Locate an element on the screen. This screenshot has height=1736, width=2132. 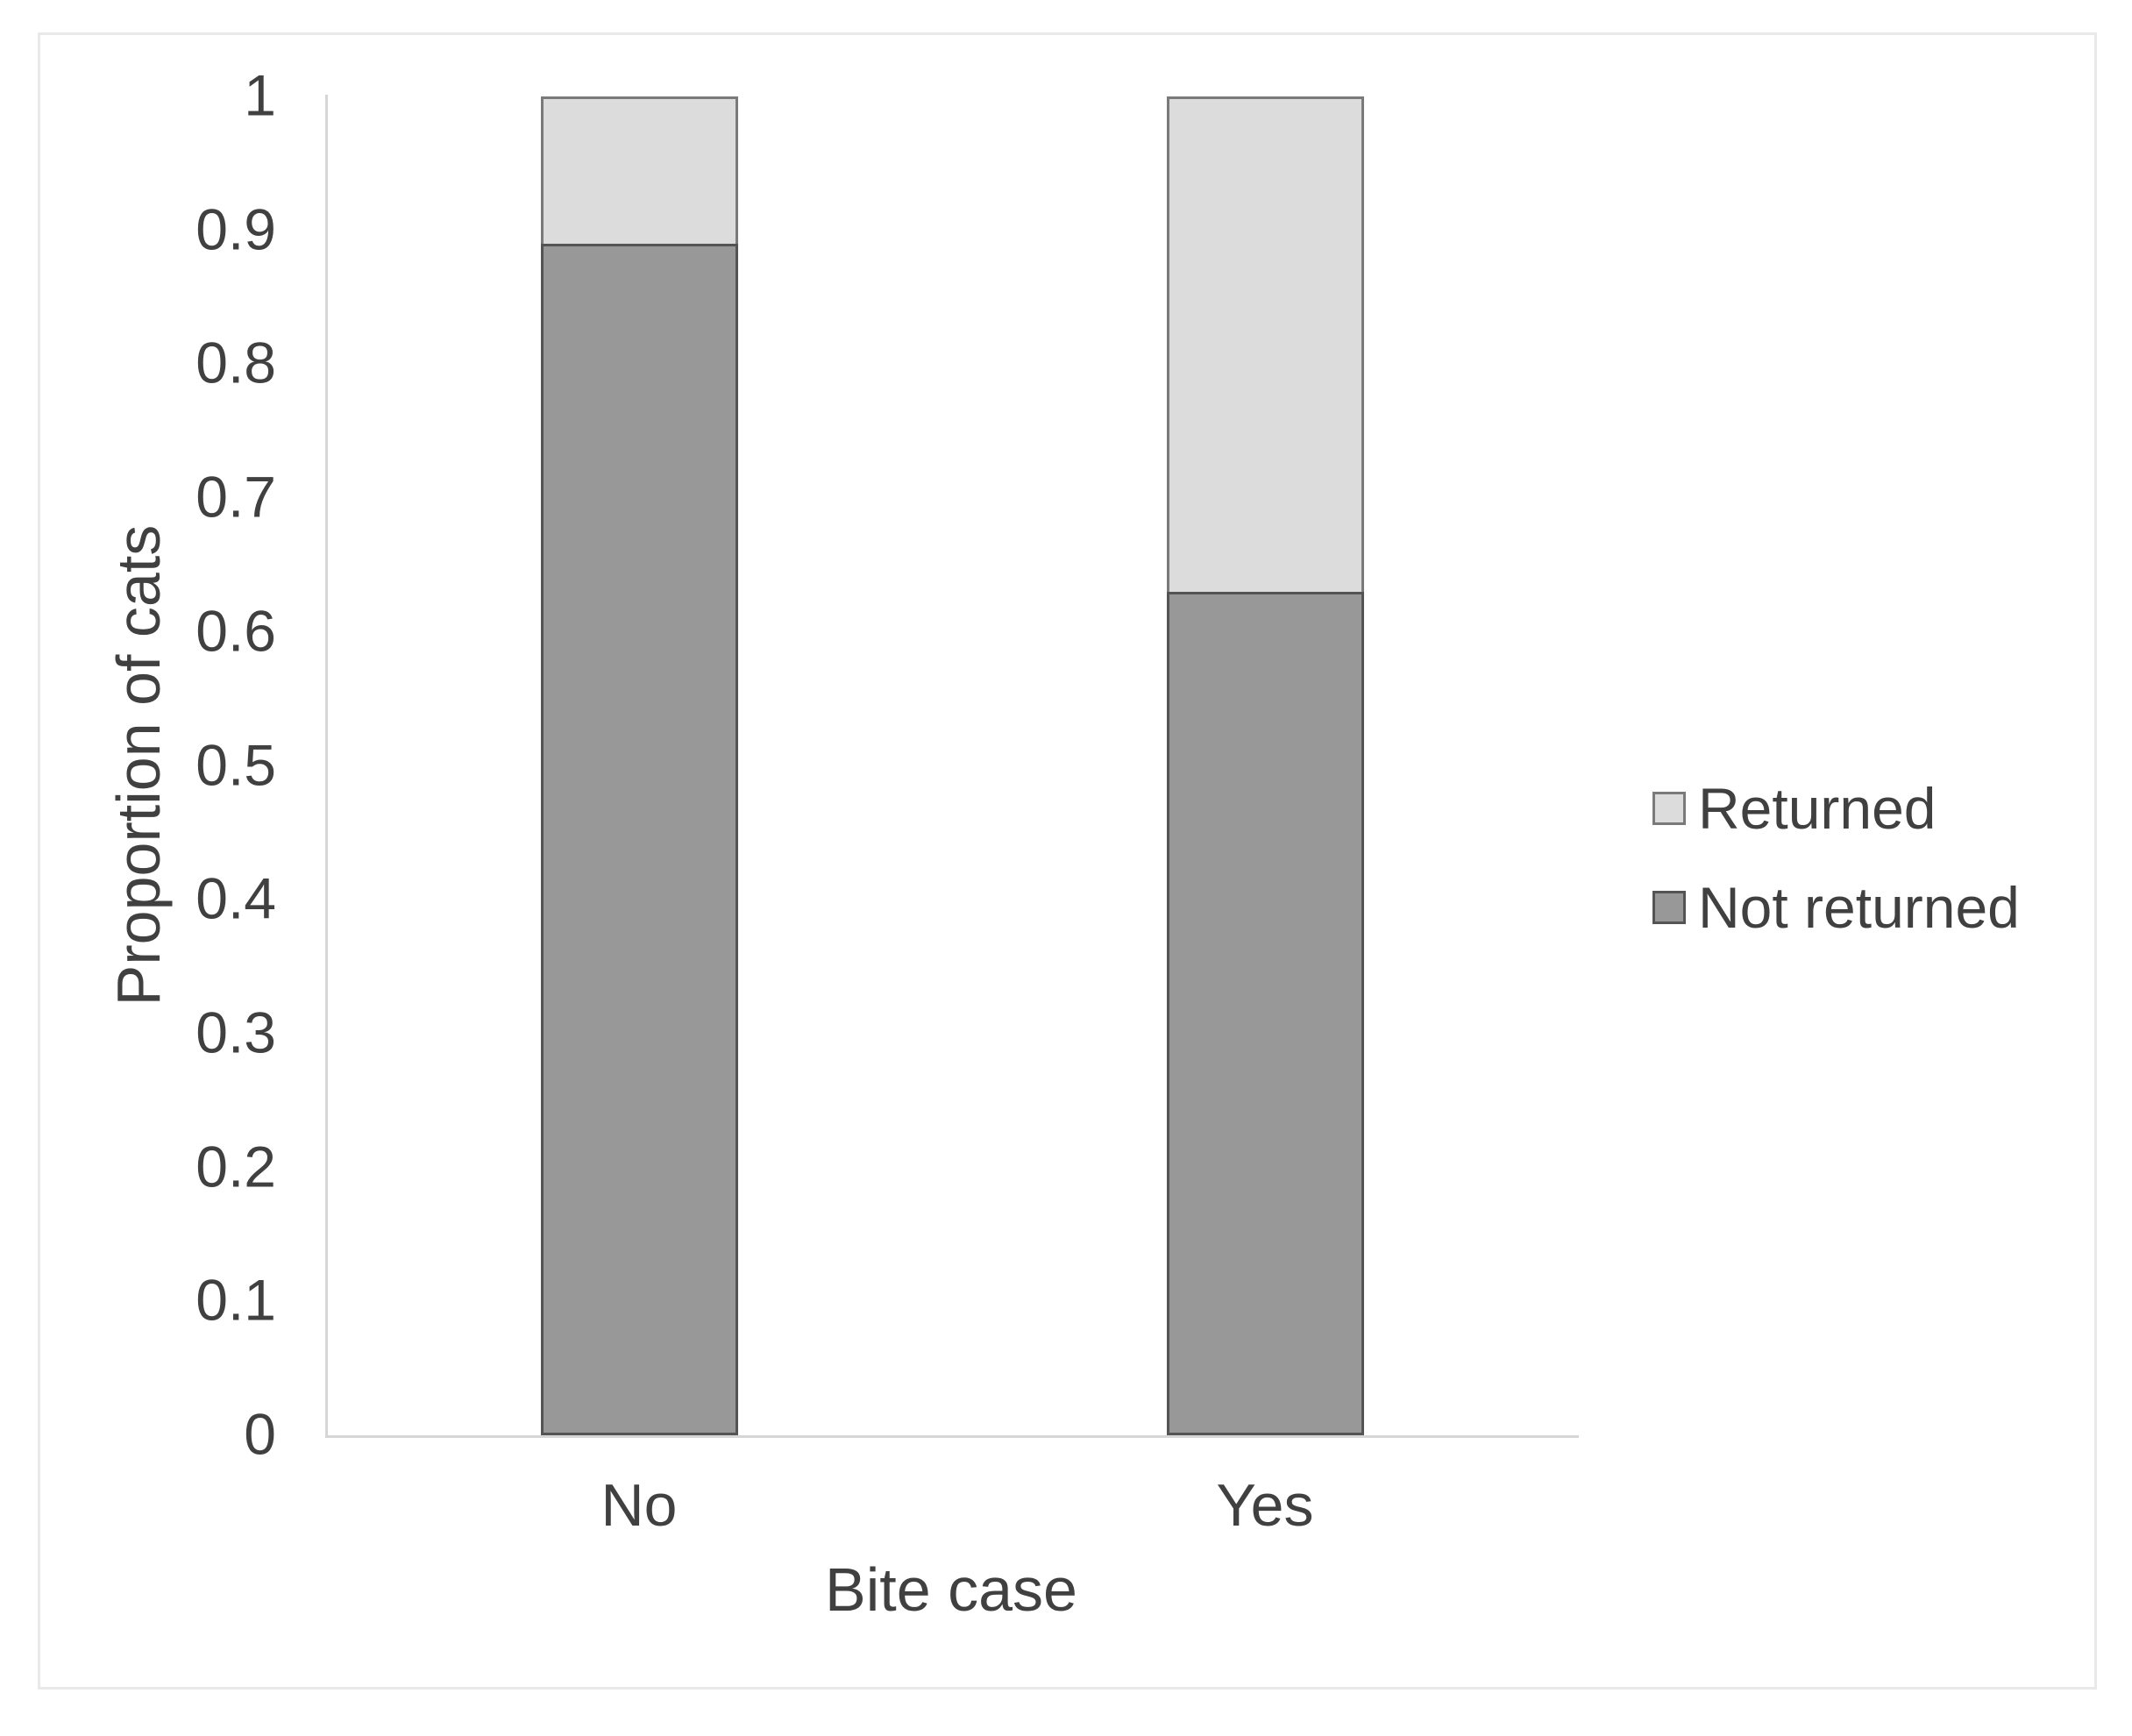
legend: Returned Not returned is located at coordinates (1836, 875).